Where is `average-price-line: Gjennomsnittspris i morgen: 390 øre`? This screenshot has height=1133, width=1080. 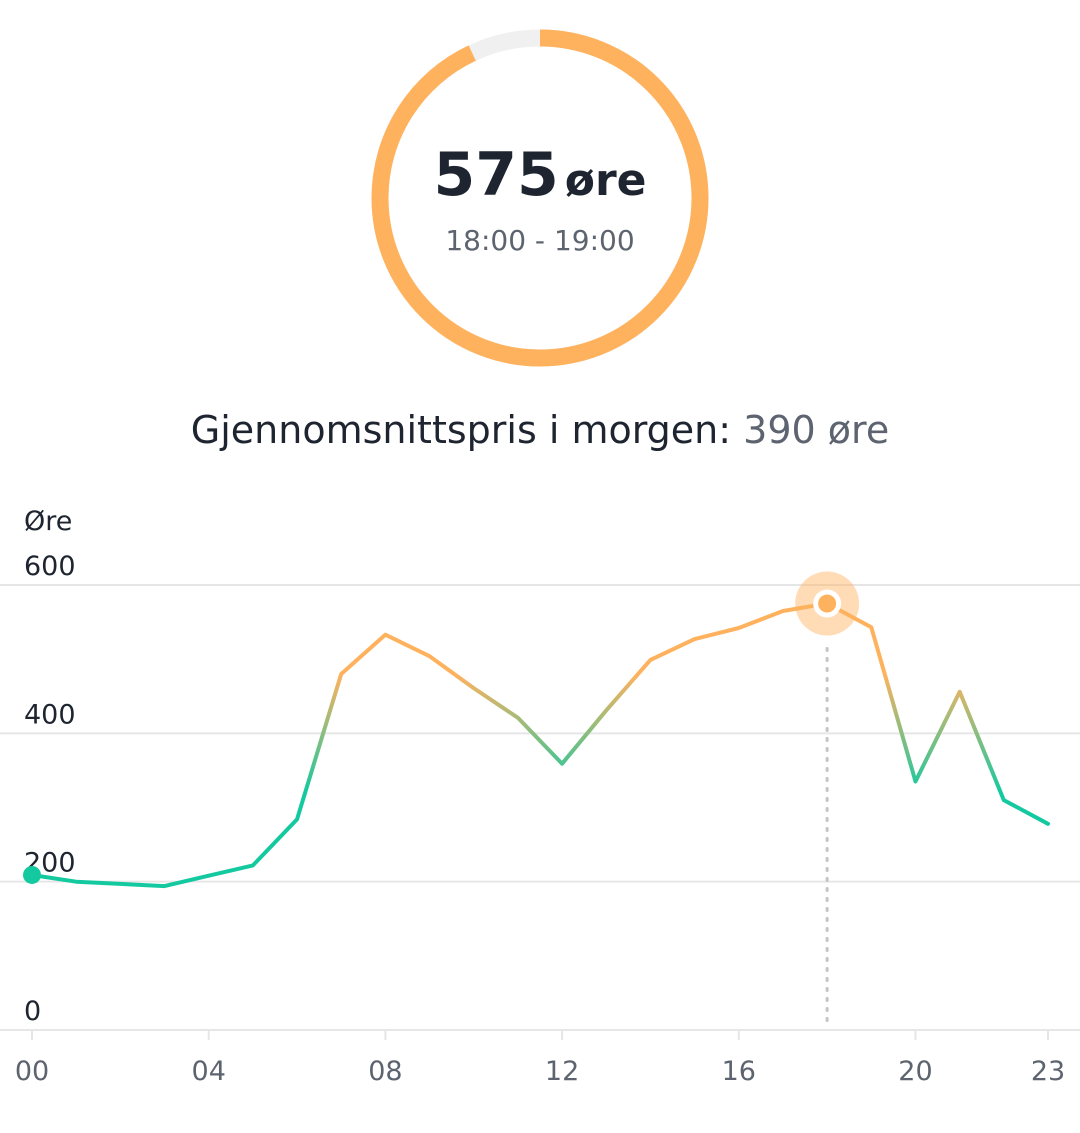
average-price-line: Gjennomsnittspris i morgen: 390 øre is located at coordinates (540, 430).